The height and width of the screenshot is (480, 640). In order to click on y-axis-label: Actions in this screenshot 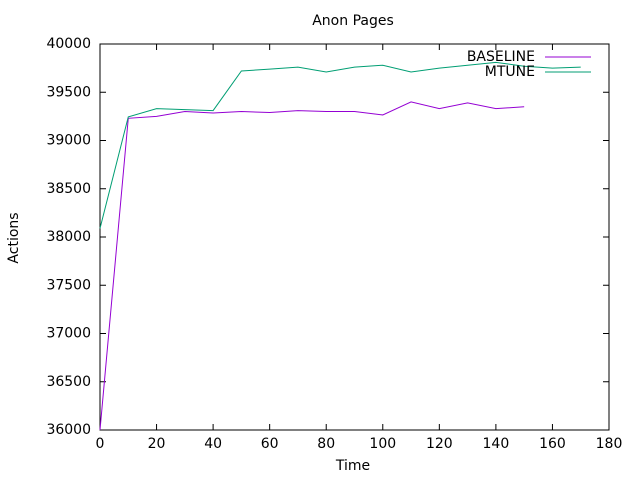, I will do `click(14, 237)`.